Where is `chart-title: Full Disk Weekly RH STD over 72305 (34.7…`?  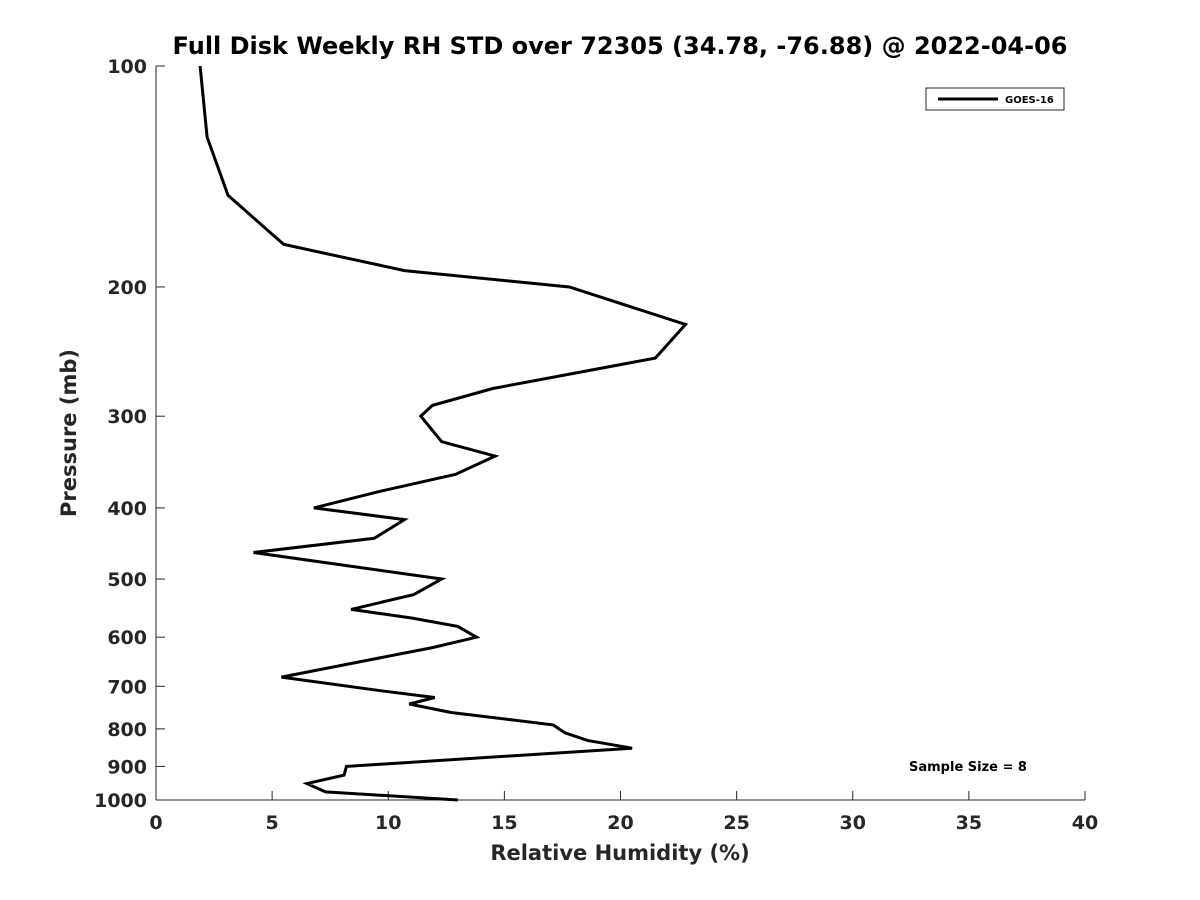
chart-title: Full Disk Weekly RH STD over 72305 (34.7… is located at coordinates (620, 46).